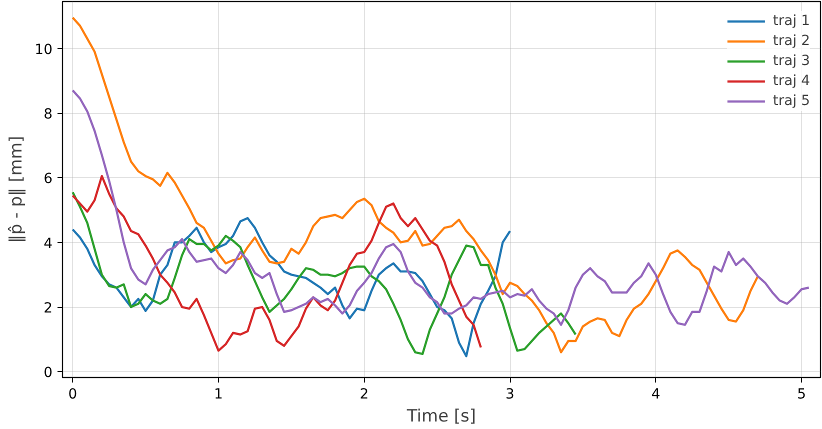  I want to click on x-tick-label: 0, so click(73, 394).